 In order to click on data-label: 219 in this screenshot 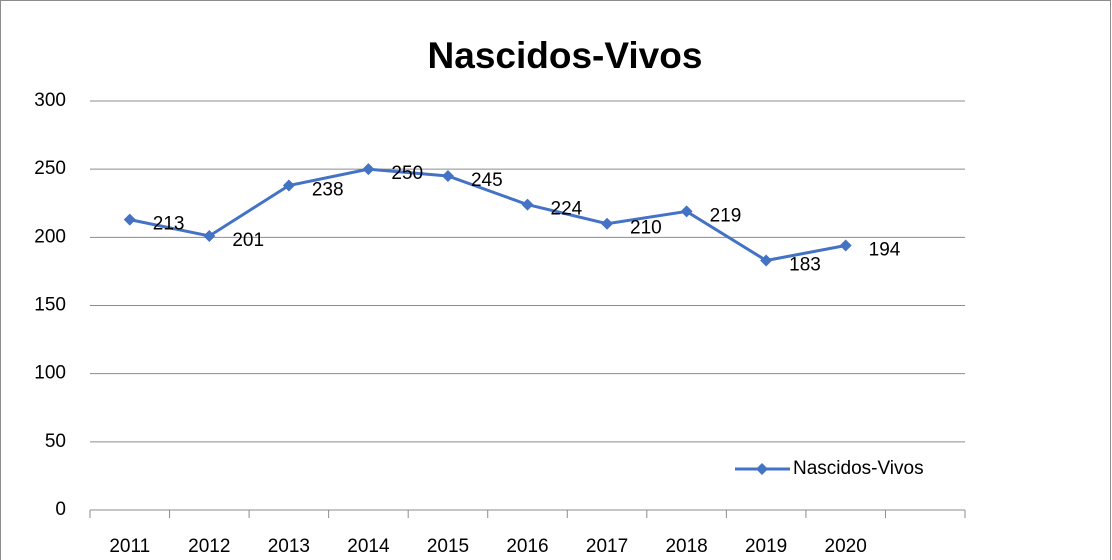, I will do `click(726, 215)`.